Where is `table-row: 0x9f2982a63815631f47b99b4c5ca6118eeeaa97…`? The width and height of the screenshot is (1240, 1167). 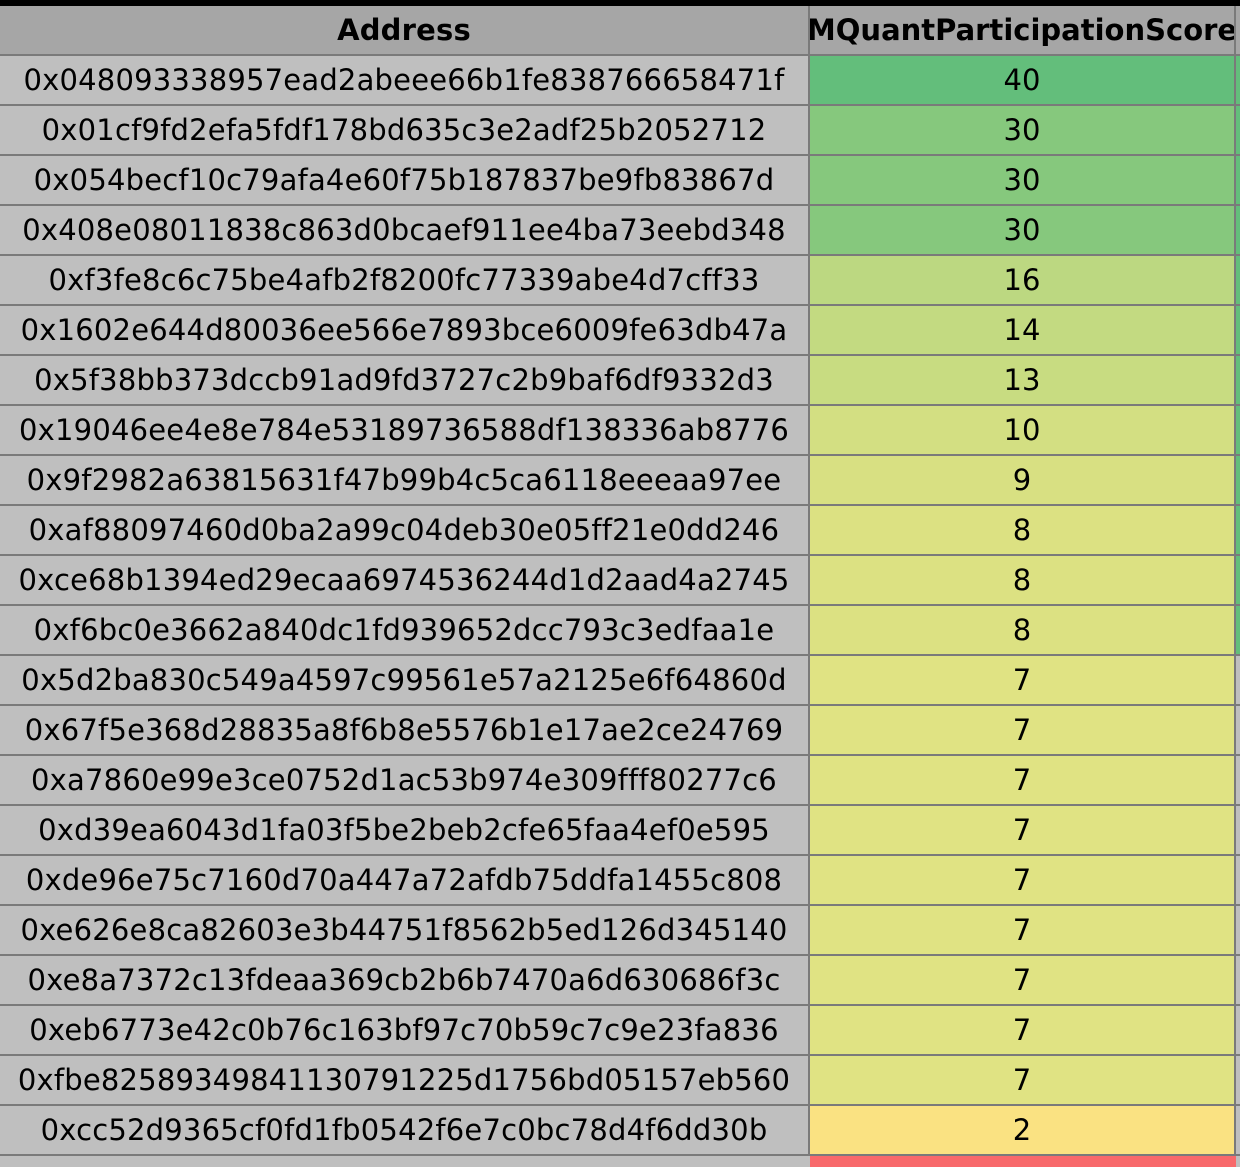
table-row: 0x9f2982a63815631f47b99b4c5ca6118eeeaa97… is located at coordinates (620, 481).